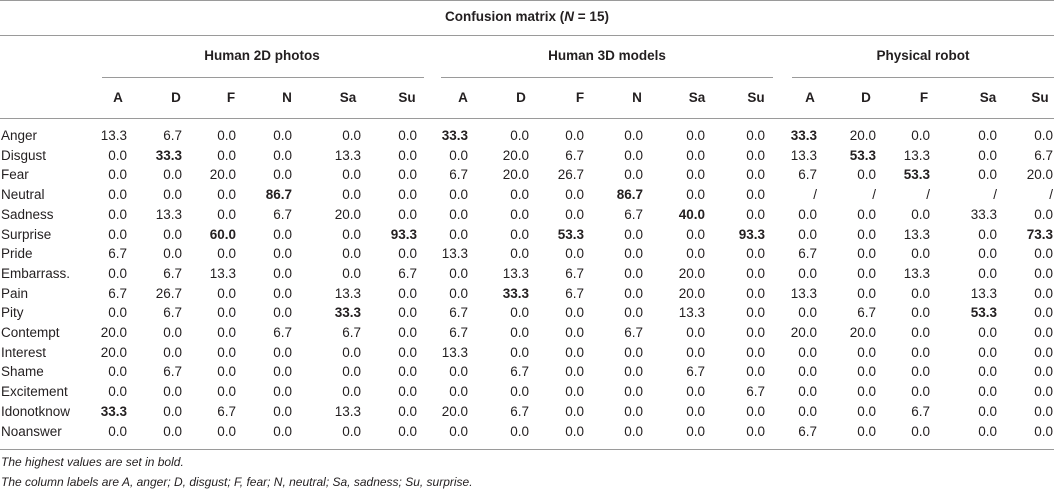  I want to click on group-header-physical-robot: Physical robot, so click(923, 55).